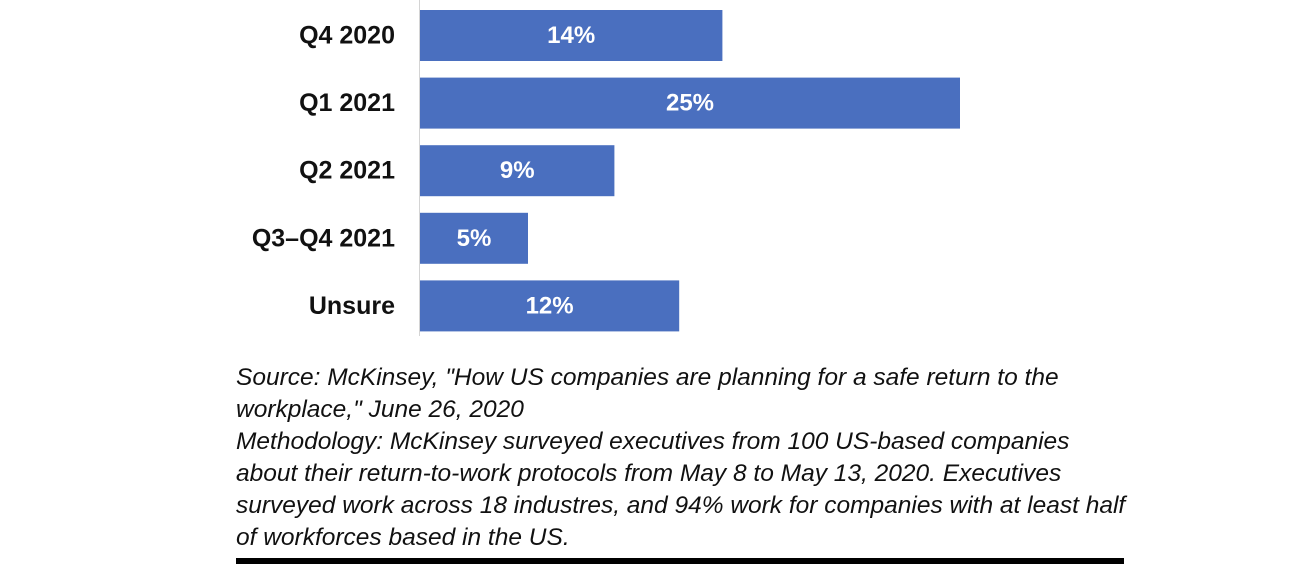  I want to click on category-label: Q4 2020, so click(347, 36).